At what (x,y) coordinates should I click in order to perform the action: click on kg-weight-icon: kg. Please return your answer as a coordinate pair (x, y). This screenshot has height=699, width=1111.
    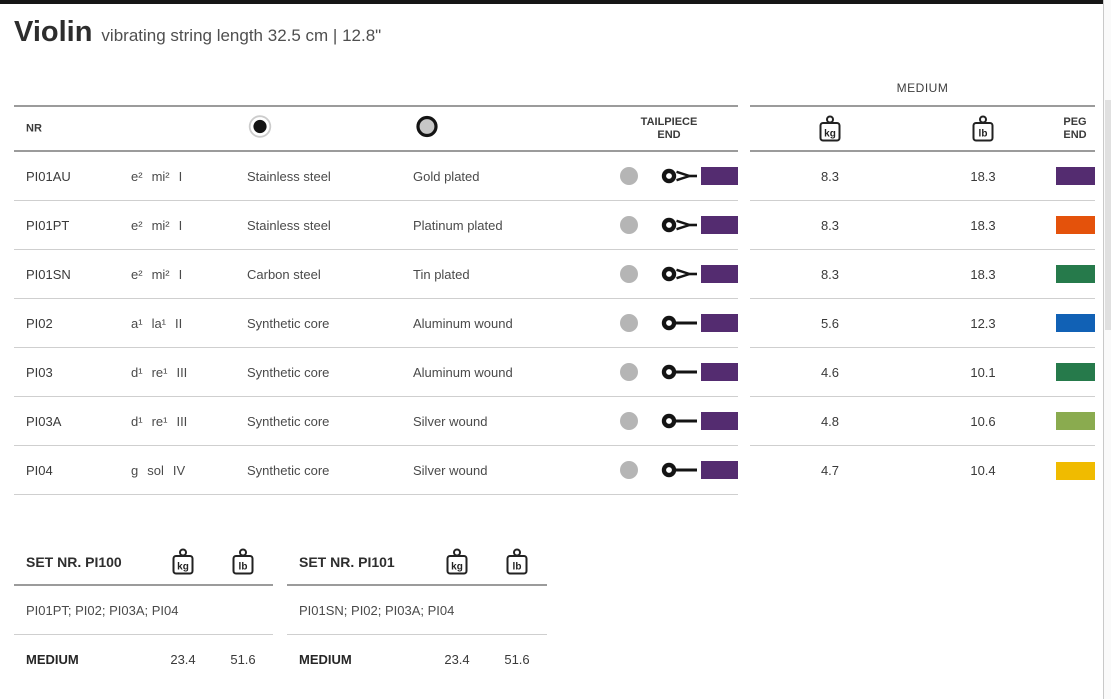
    Looking at the image, I should click on (183, 562).